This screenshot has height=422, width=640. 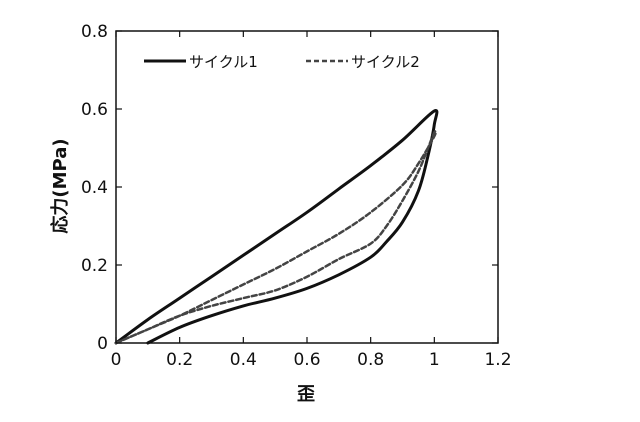 I want to click on x-tick-label: 0, so click(x=116, y=360).